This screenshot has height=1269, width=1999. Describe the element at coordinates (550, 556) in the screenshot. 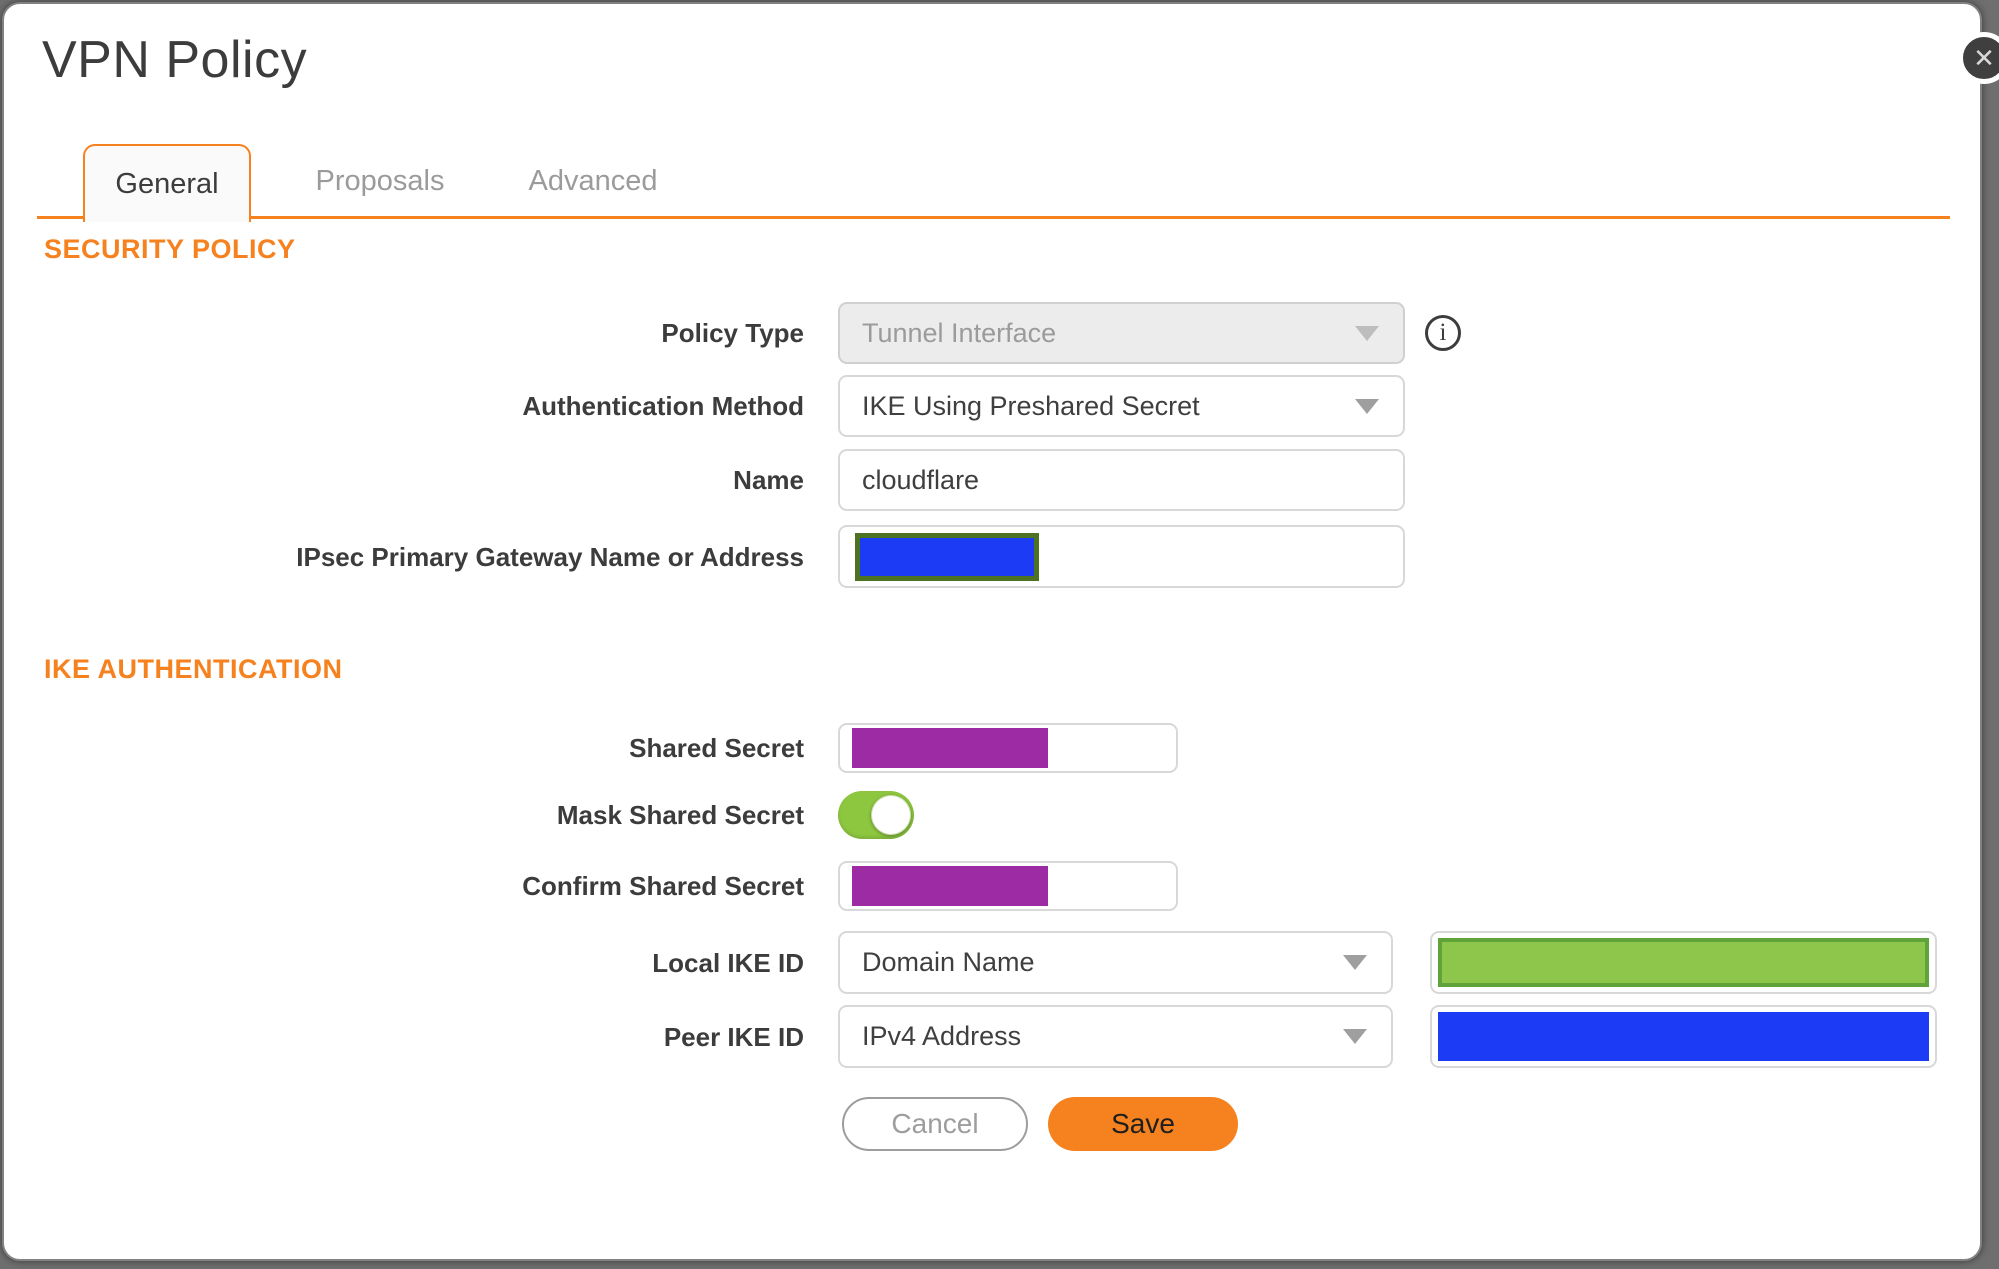

I see `gateway-label: IPsec Primary Gateway Name or Address` at that location.